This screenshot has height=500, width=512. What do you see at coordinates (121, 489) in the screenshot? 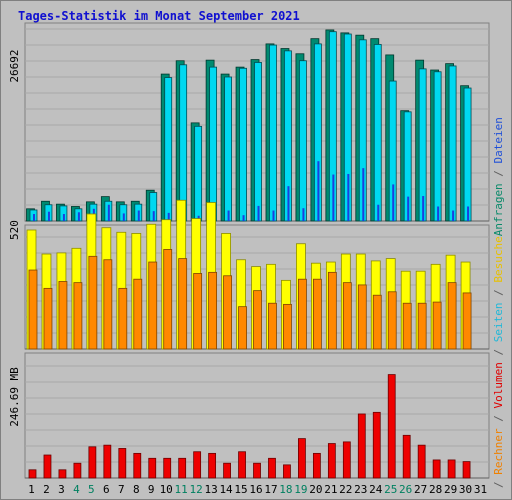
I see `x-tick-label: 7` at bounding box center [121, 489].